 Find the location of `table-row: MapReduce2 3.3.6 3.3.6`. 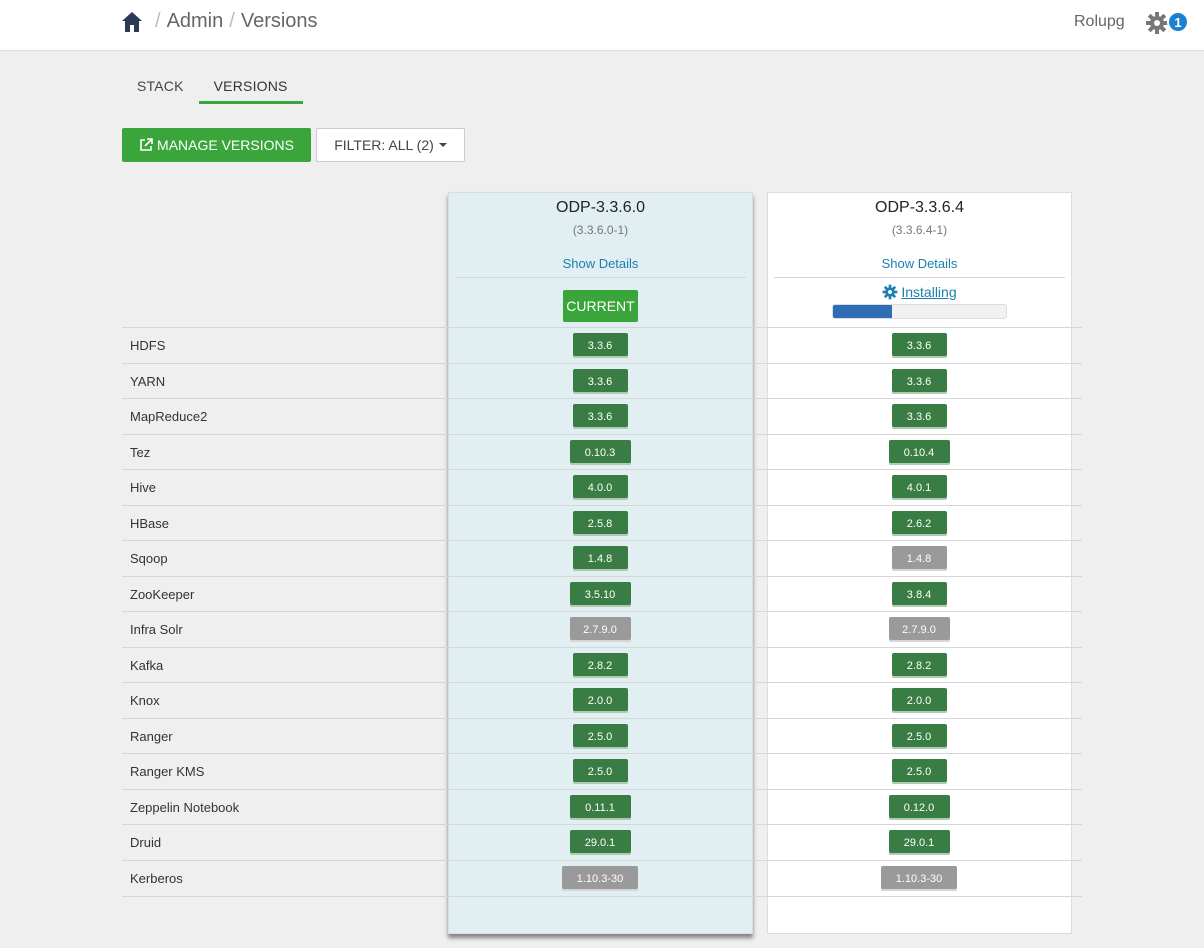

table-row: MapReduce2 3.3.6 3.3.6 is located at coordinates (602, 416).